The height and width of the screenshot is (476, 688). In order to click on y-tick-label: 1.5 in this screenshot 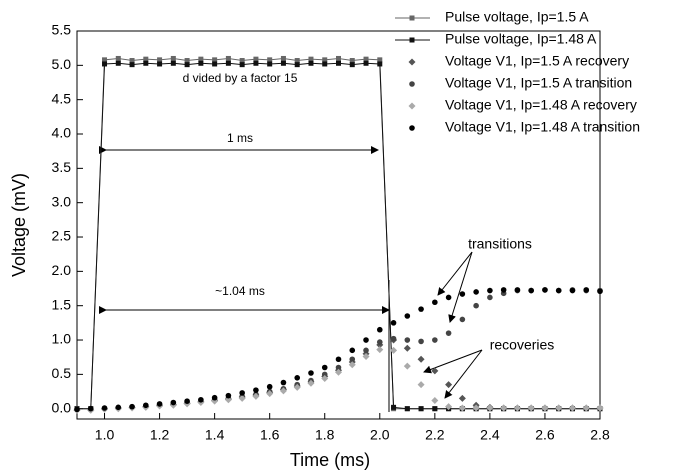, I will do `click(62, 304)`.